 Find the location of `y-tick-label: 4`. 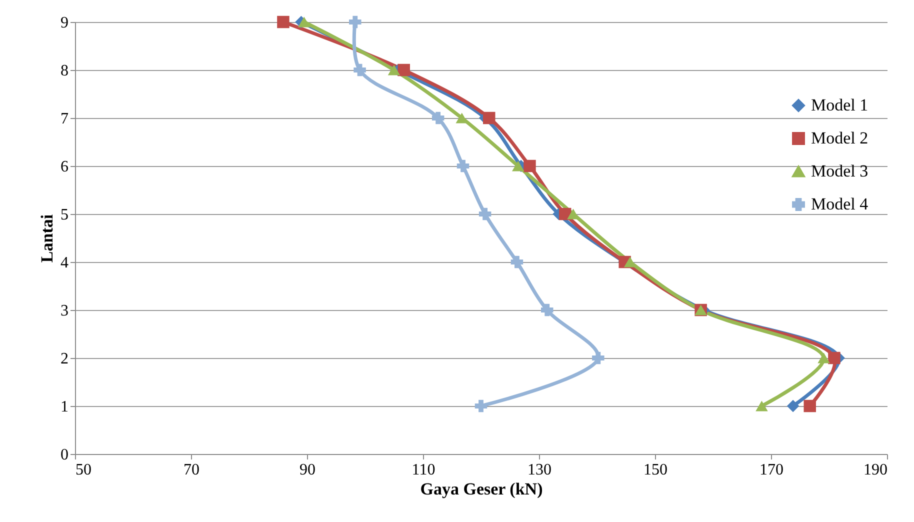

y-tick-label: 4 is located at coordinates (64, 263).